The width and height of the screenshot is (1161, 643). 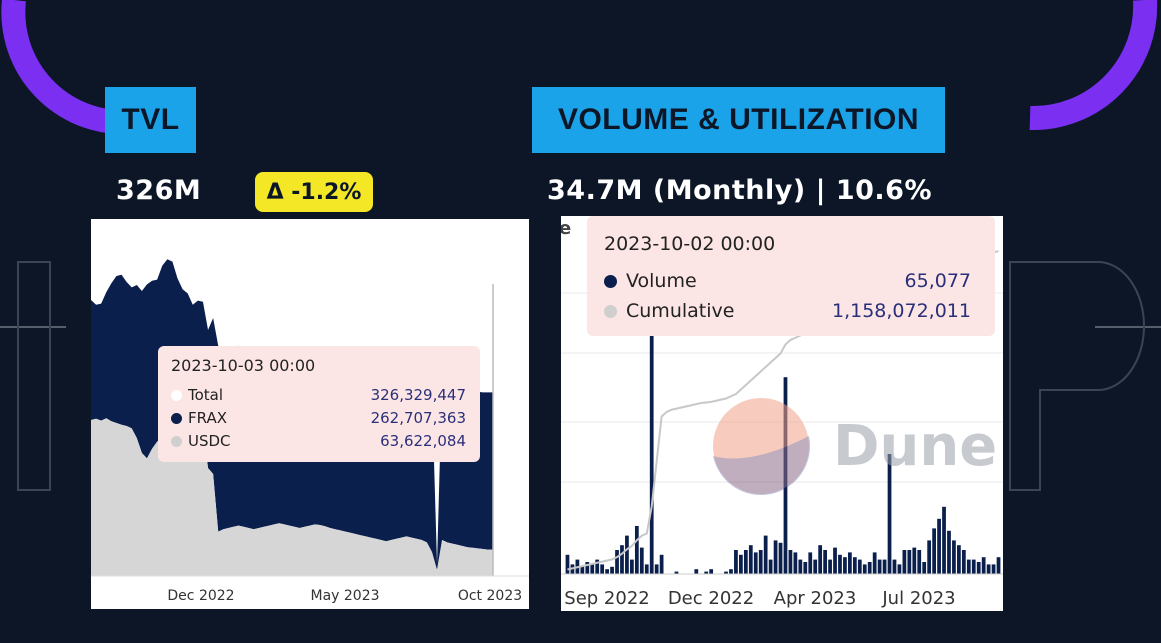 What do you see at coordinates (680, 311) in the screenshot?
I see `volume-tooltip-label: Cumulative` at bounding box center [680, 311].